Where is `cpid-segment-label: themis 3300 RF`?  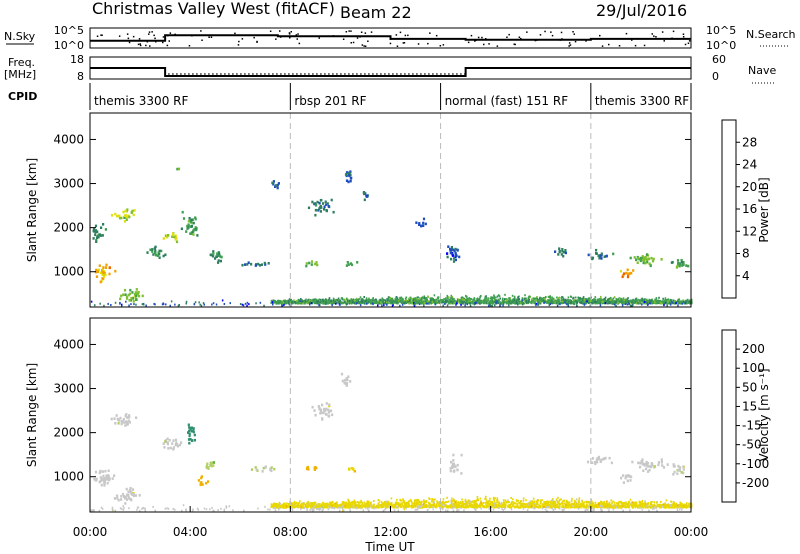 cpid-segment-label: themis 3300 RF is located at coordinates (642, 101).